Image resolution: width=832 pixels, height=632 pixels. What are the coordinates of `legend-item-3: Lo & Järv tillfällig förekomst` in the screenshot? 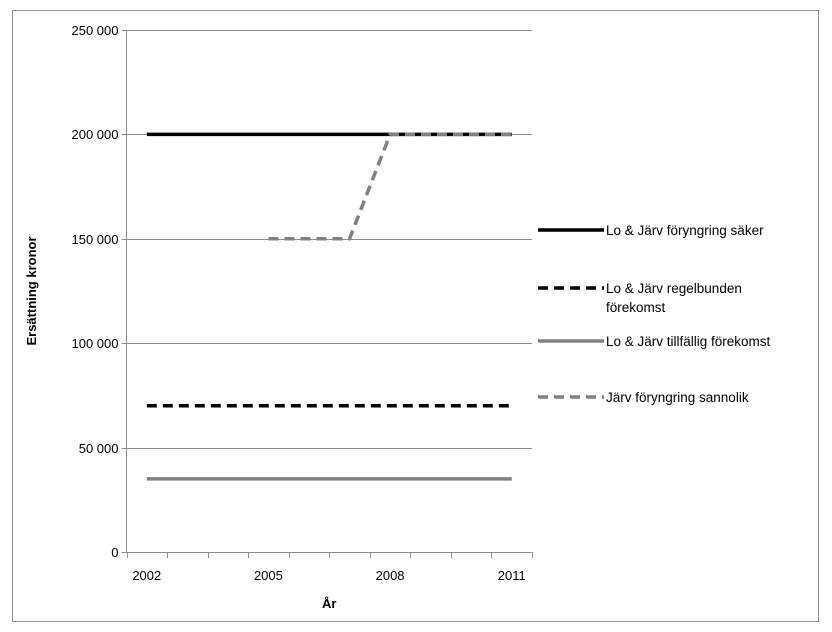 It's located at (654, 341).